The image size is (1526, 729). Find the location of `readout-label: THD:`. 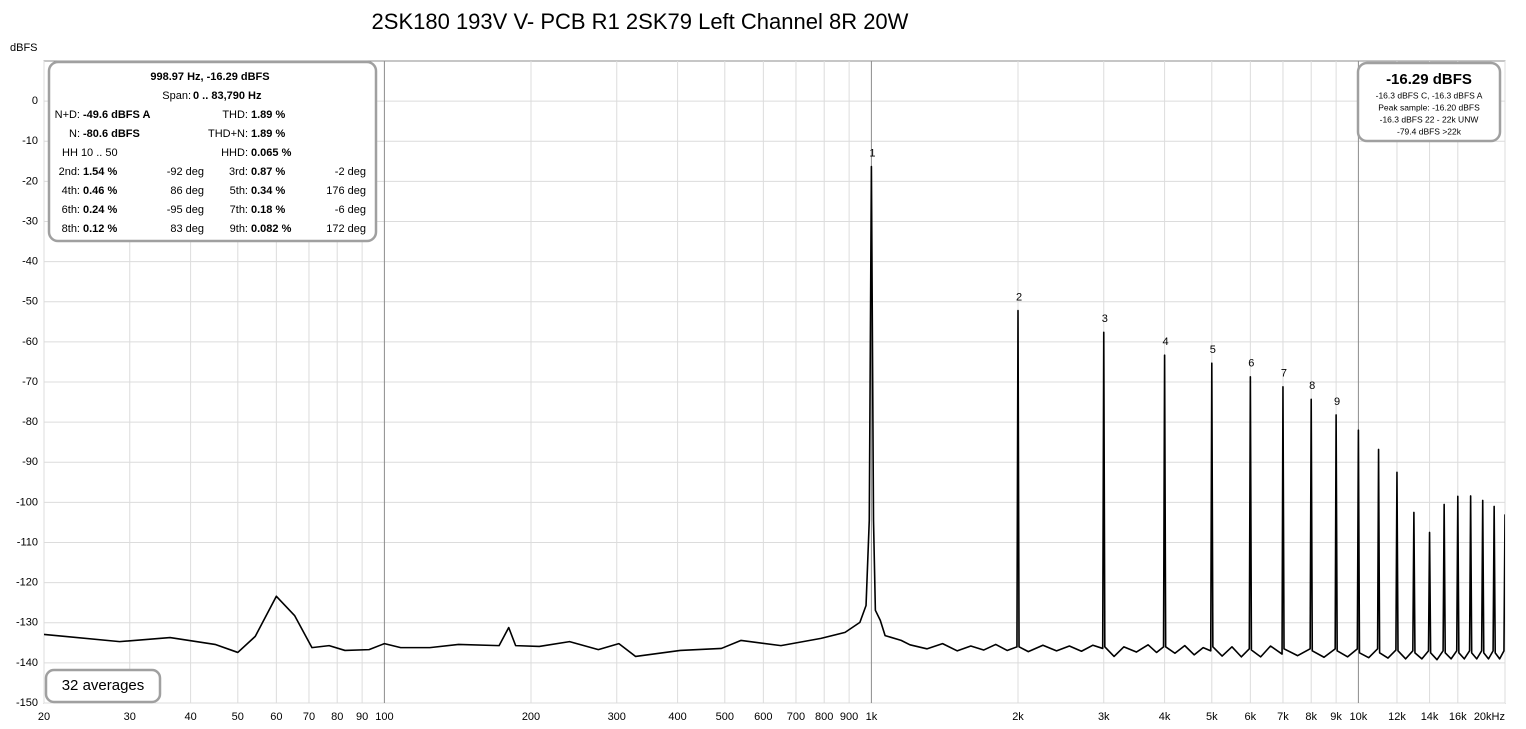

readout-label: THD: is located at coordinates (235, 115).